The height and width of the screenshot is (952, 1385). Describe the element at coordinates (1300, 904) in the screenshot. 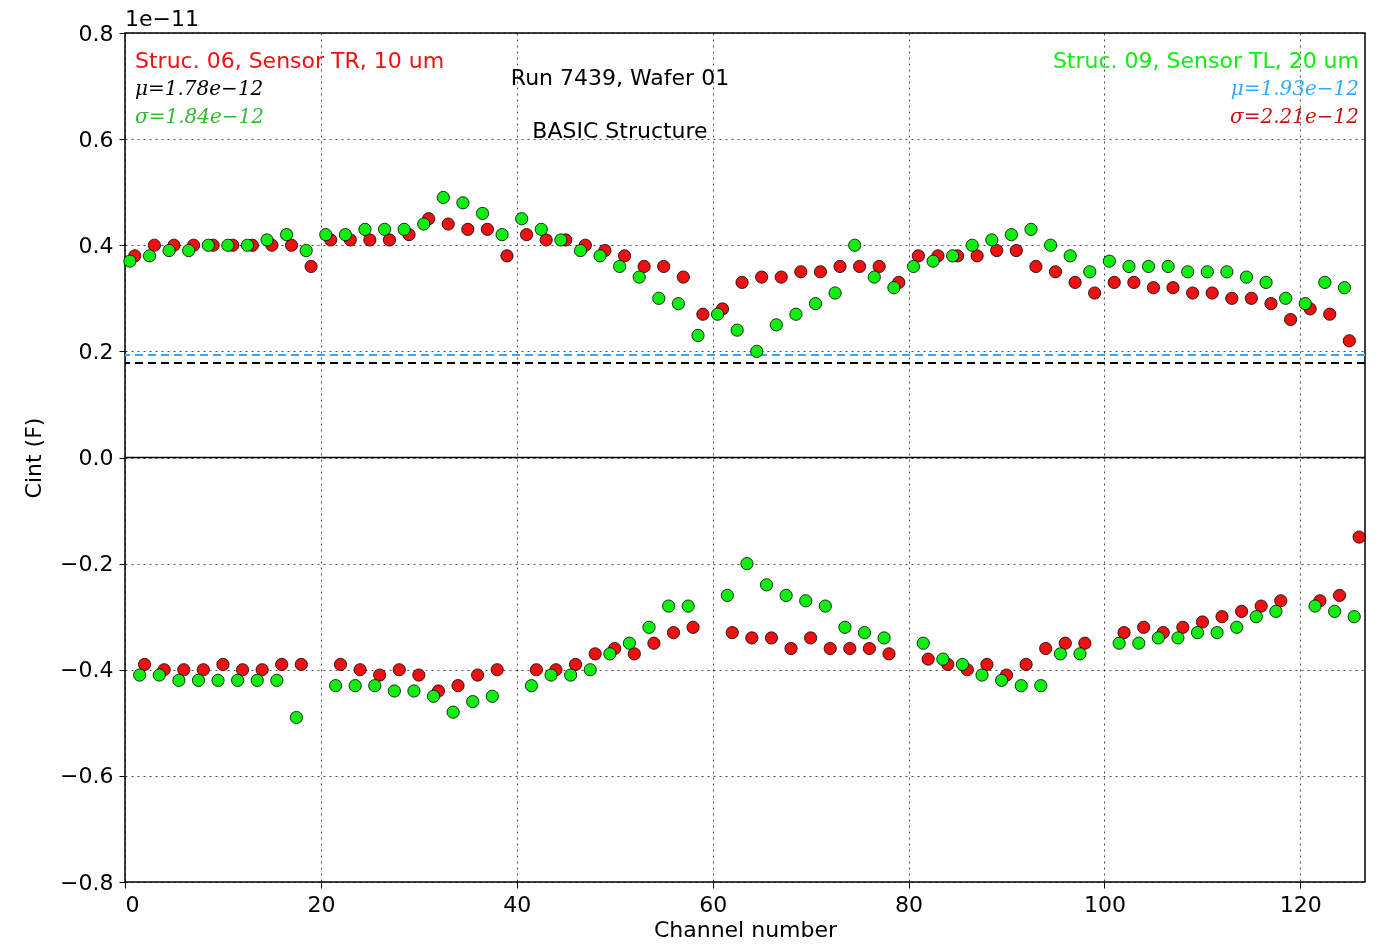

I see `x-tick-label: 120` at that location.